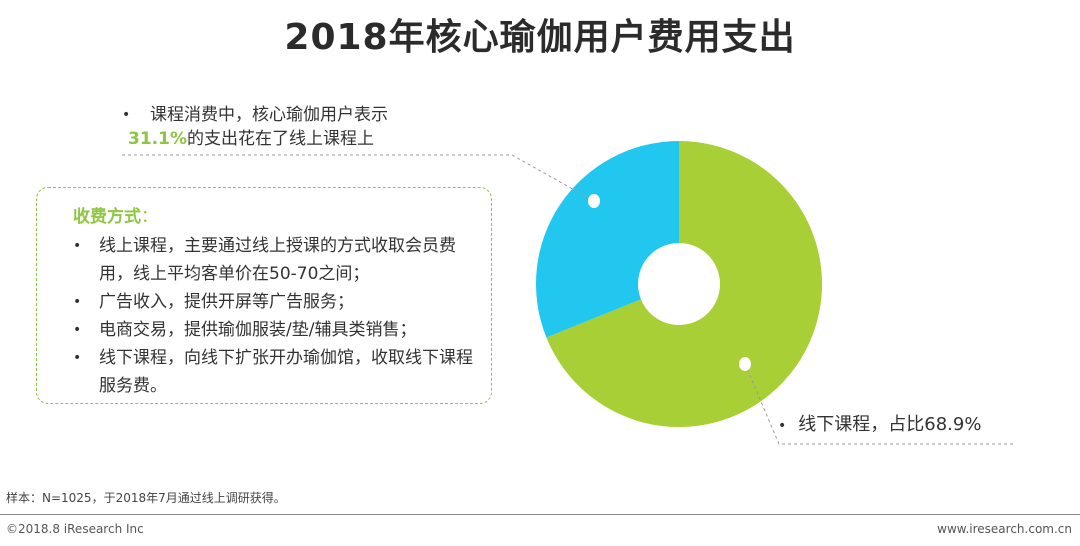 The height and width of the screenshot is (546, 1080). What do you see at coordinates (880, 404) in the screenshot?
I see `offline-leader-line` at bounding box center [880, 404].